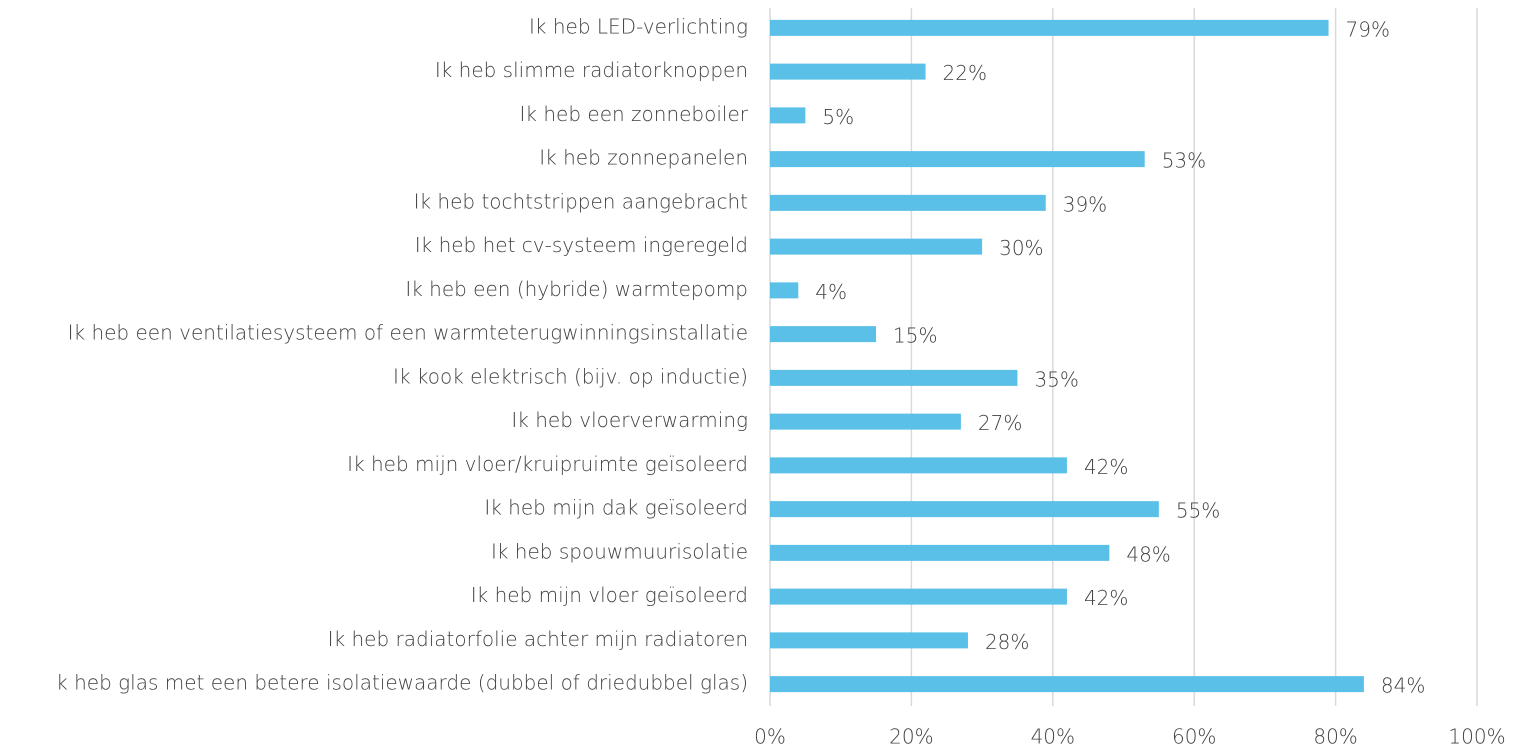 This screenshot has width=1539, height=751. What do you see at coordinates (831, 292) in the screenshot?
I see `value-label: 4%` at bounding box center [831, 292].